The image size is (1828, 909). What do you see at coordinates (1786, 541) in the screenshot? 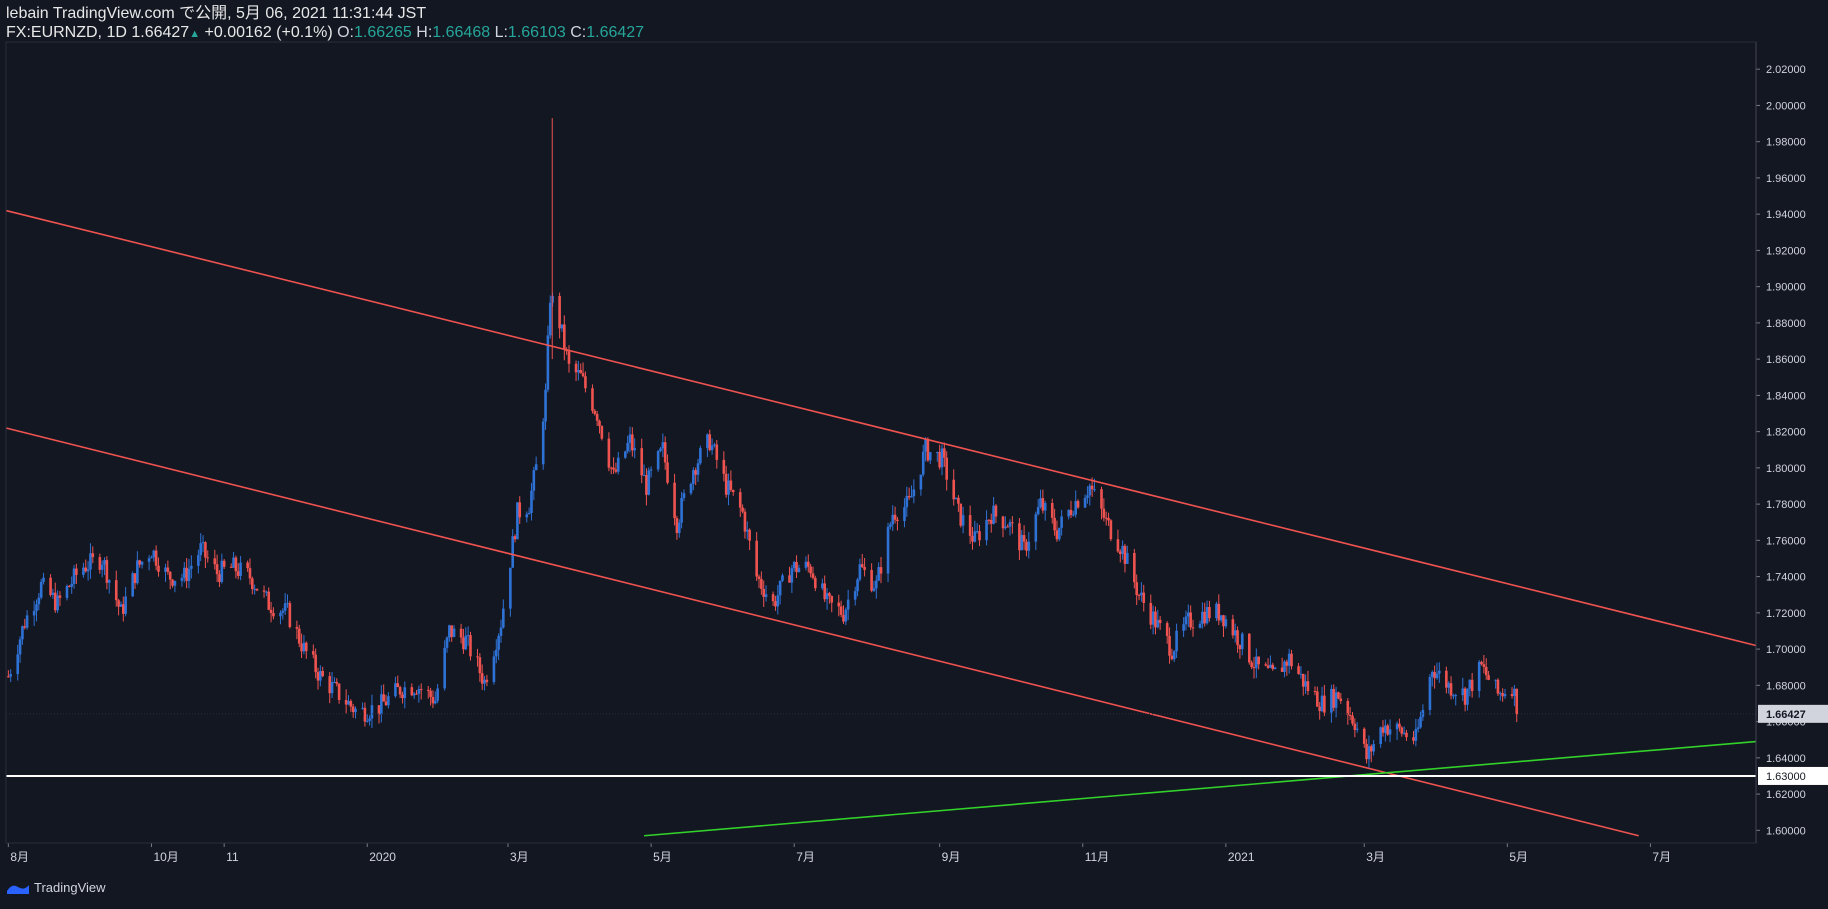
I see `y-tick-label: 1.76000` at bounding box center [1786, 541].